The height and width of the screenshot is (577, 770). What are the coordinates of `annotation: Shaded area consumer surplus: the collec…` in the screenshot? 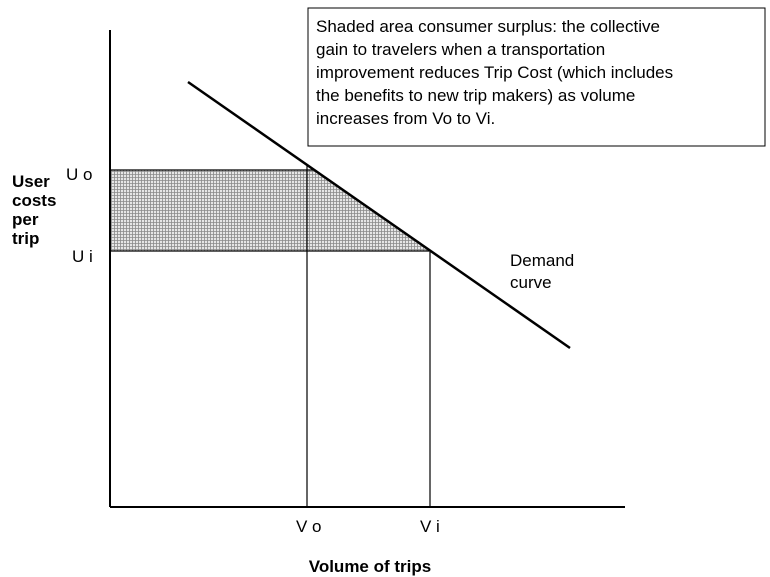 It's located at (494, 72).